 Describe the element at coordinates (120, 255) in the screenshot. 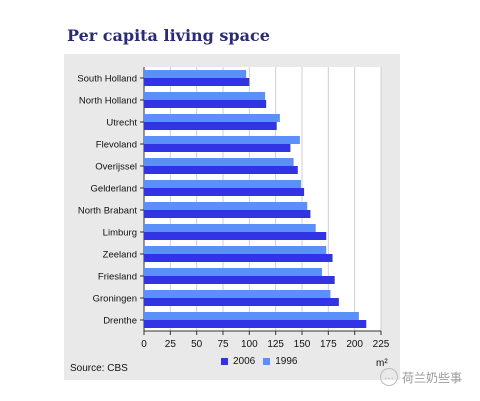

I see `category-label: Zeeland` at that location.